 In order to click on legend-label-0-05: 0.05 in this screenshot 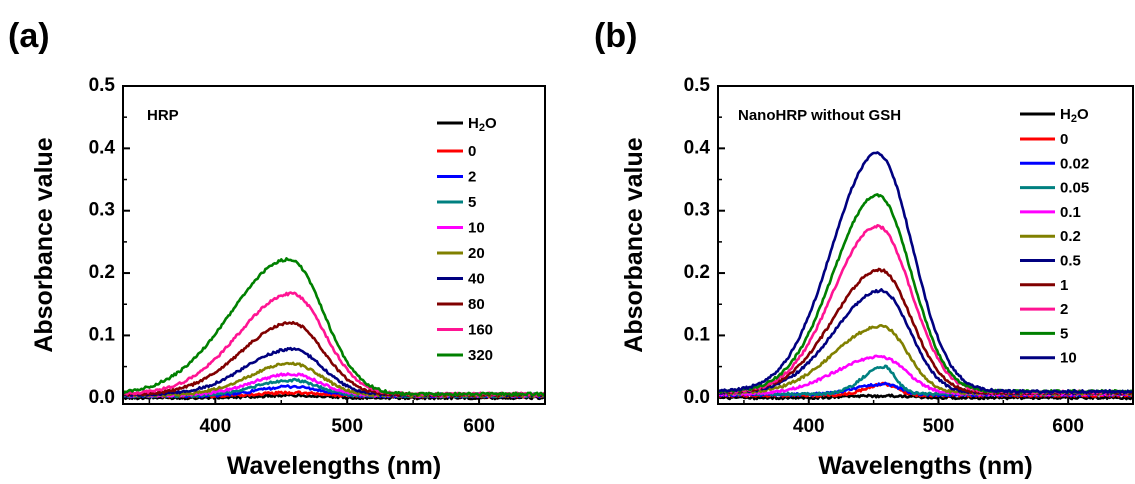, I will do `click(1074, 188)`.